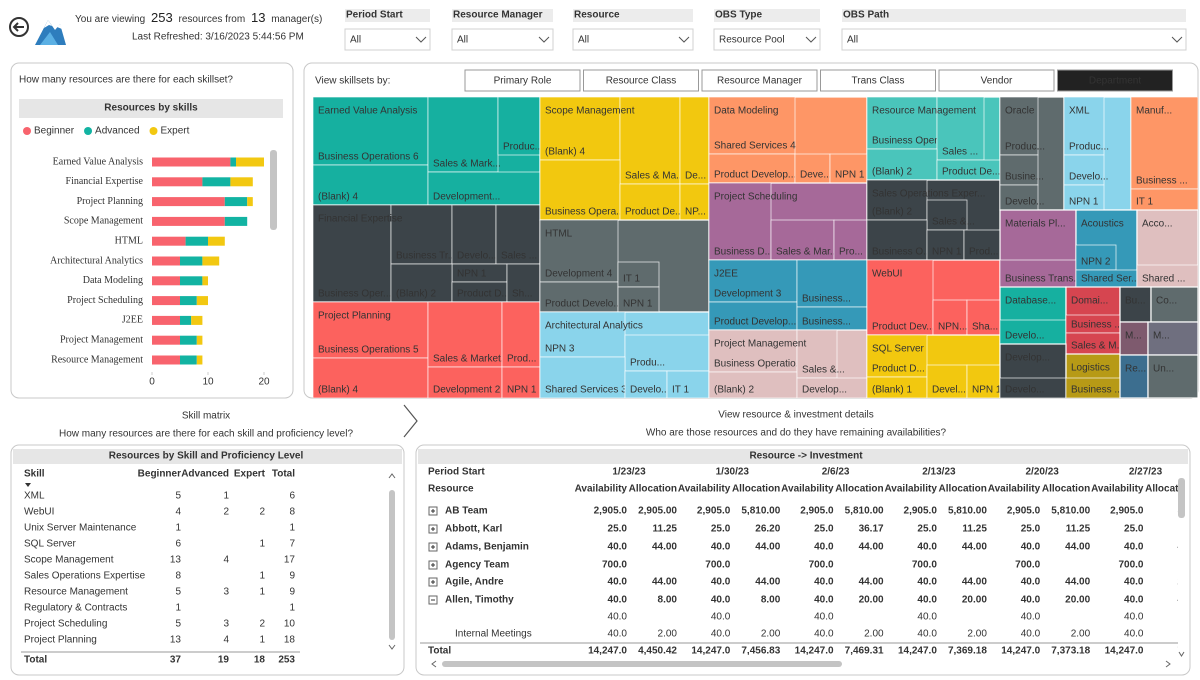 The image size is (1200, 680). Describe the element at coordinates (207, 456) in the screenshot. I see `skill-table-title-band` at that location.